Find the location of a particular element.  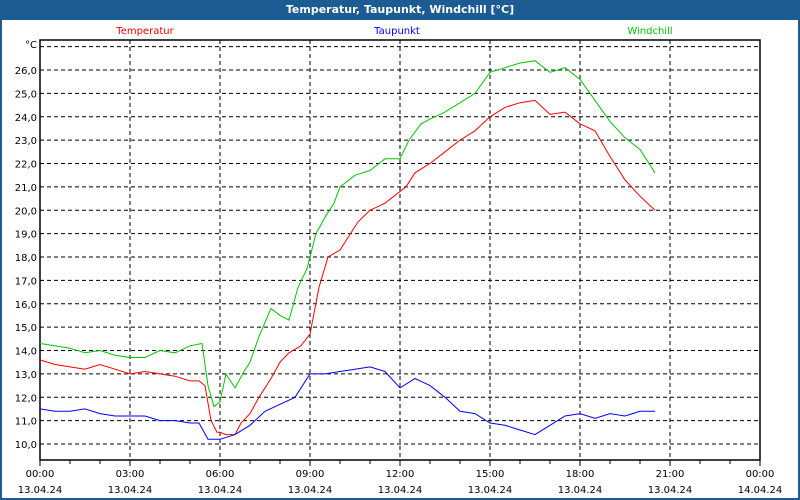

y-tick-label: 18,0 is located at coordinates (26, 258).